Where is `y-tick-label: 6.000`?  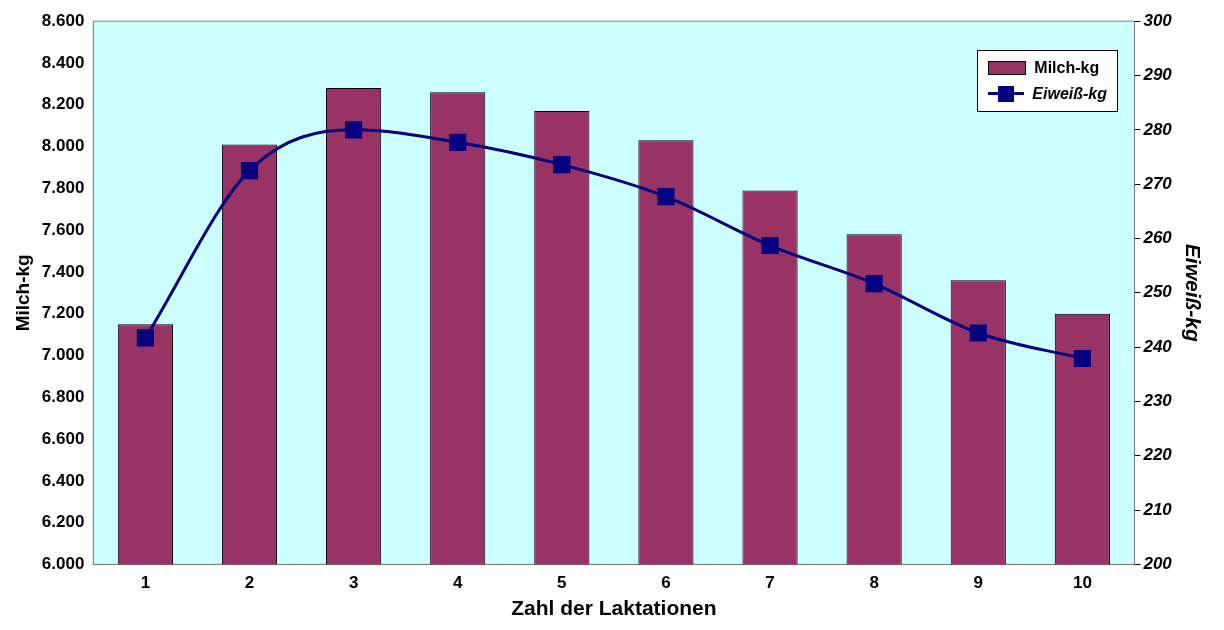 y-tick-label: 6.000 is located at coordinates (63, 564).